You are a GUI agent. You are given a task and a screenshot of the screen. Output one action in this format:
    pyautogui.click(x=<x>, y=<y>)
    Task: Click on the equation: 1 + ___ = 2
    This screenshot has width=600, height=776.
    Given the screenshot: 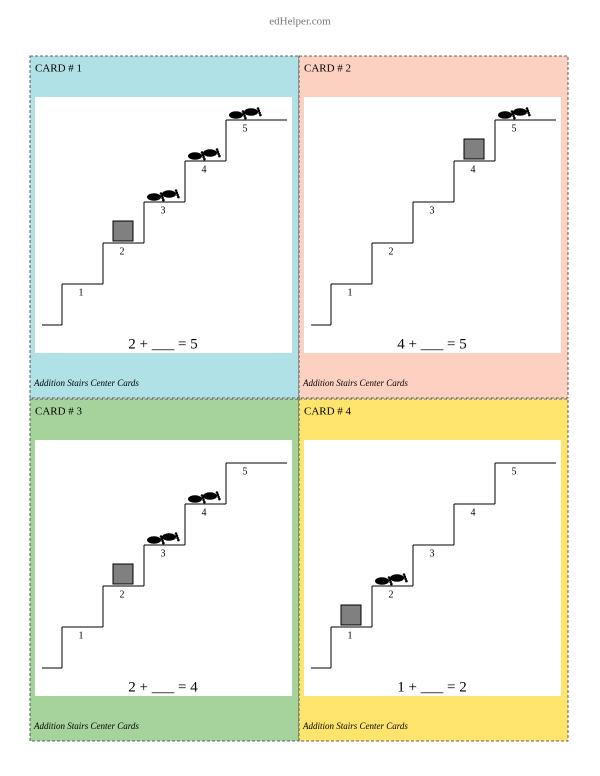 What is the action you would take?
    pyautogui.click(x=431, y=687)
    